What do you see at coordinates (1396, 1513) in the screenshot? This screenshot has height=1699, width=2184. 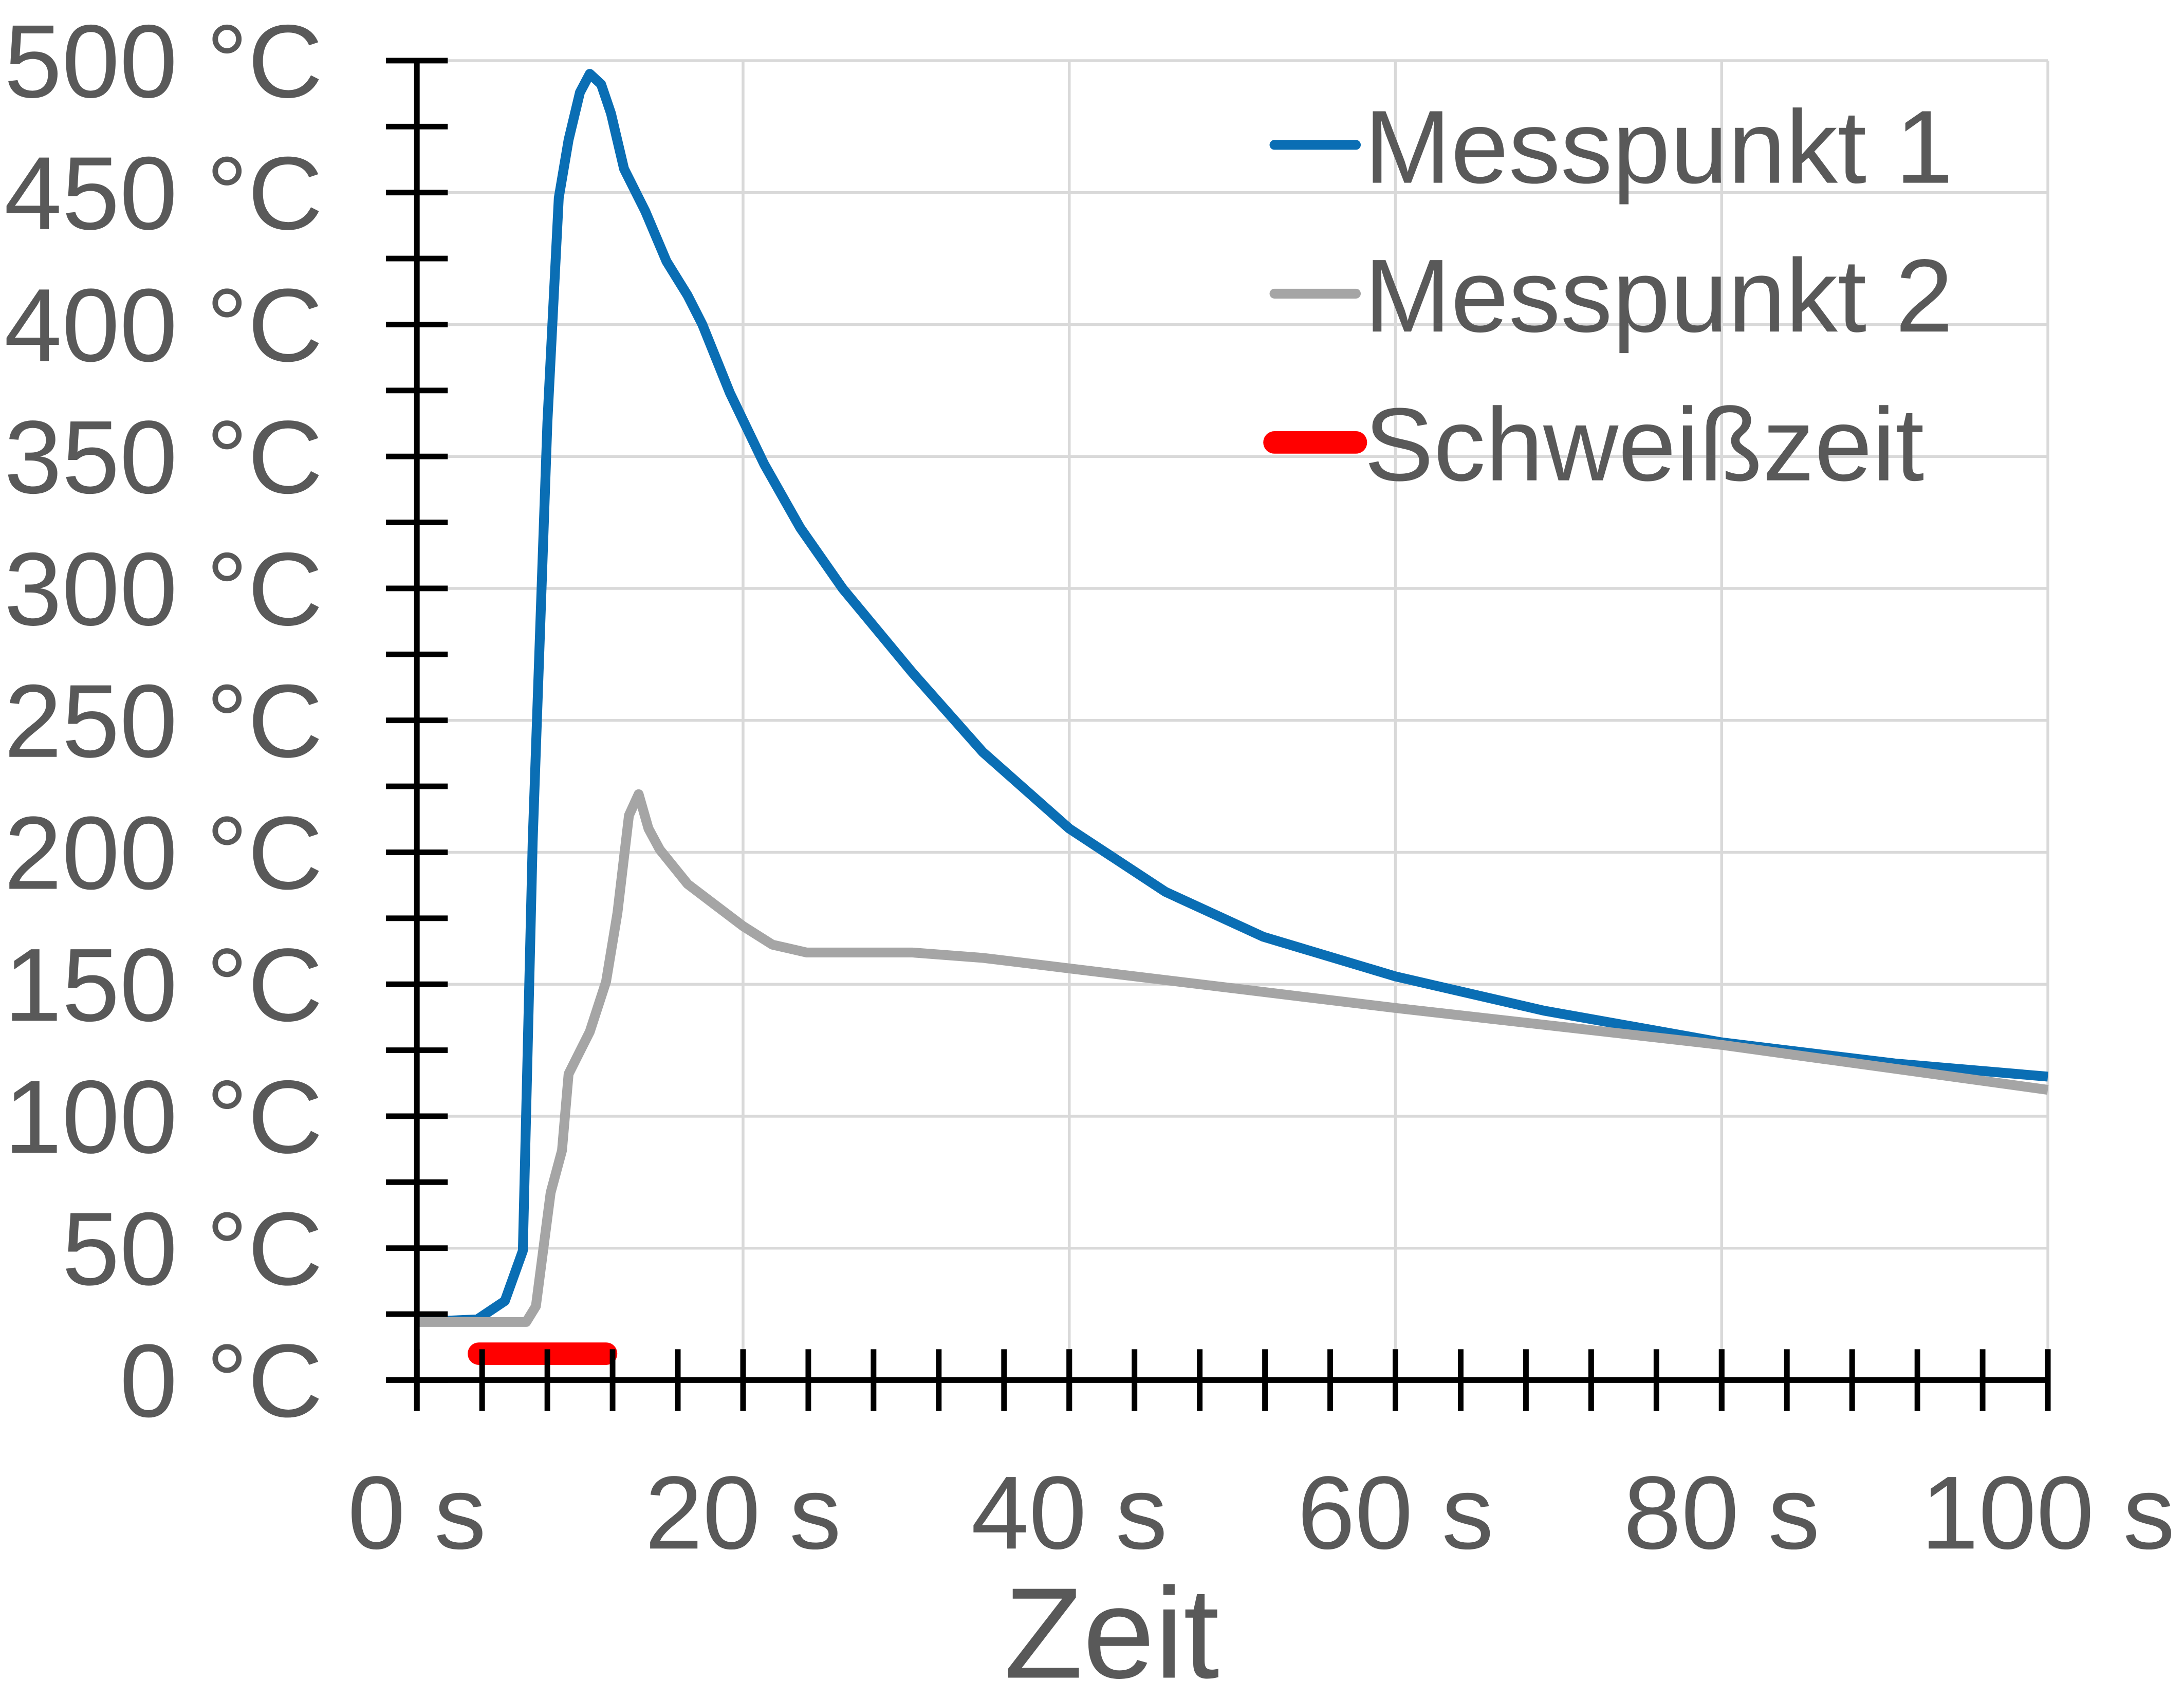 I see `x-tick-label: 60 s` at bounding box center [1396, 1513].